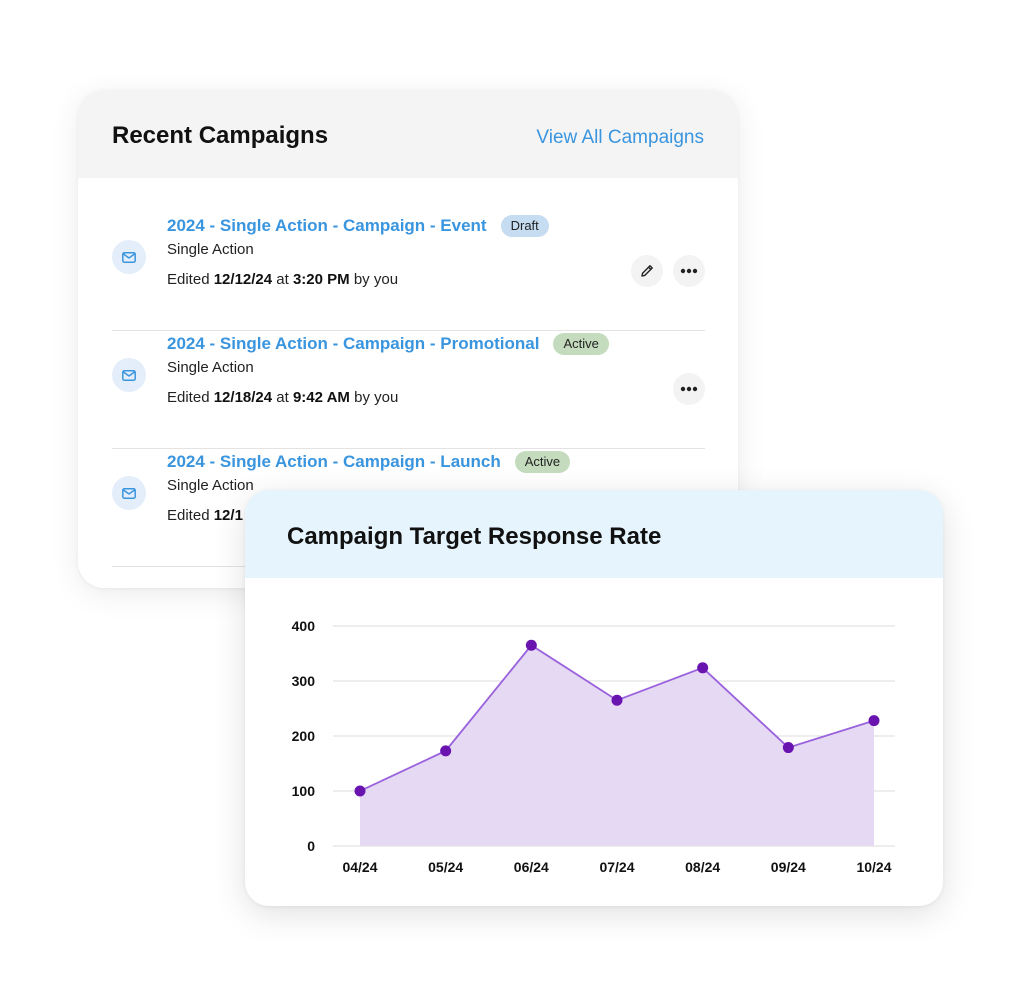 Image resolution: width=1024 pixels, height=996 pixels. I want to click on y-tick-label: 400, so click(304, 626).